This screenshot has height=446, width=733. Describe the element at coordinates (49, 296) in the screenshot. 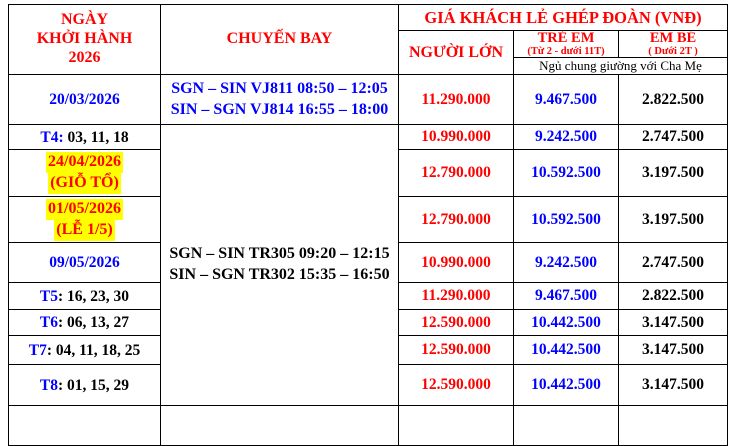

I see `weekday-label: T5` at that location.